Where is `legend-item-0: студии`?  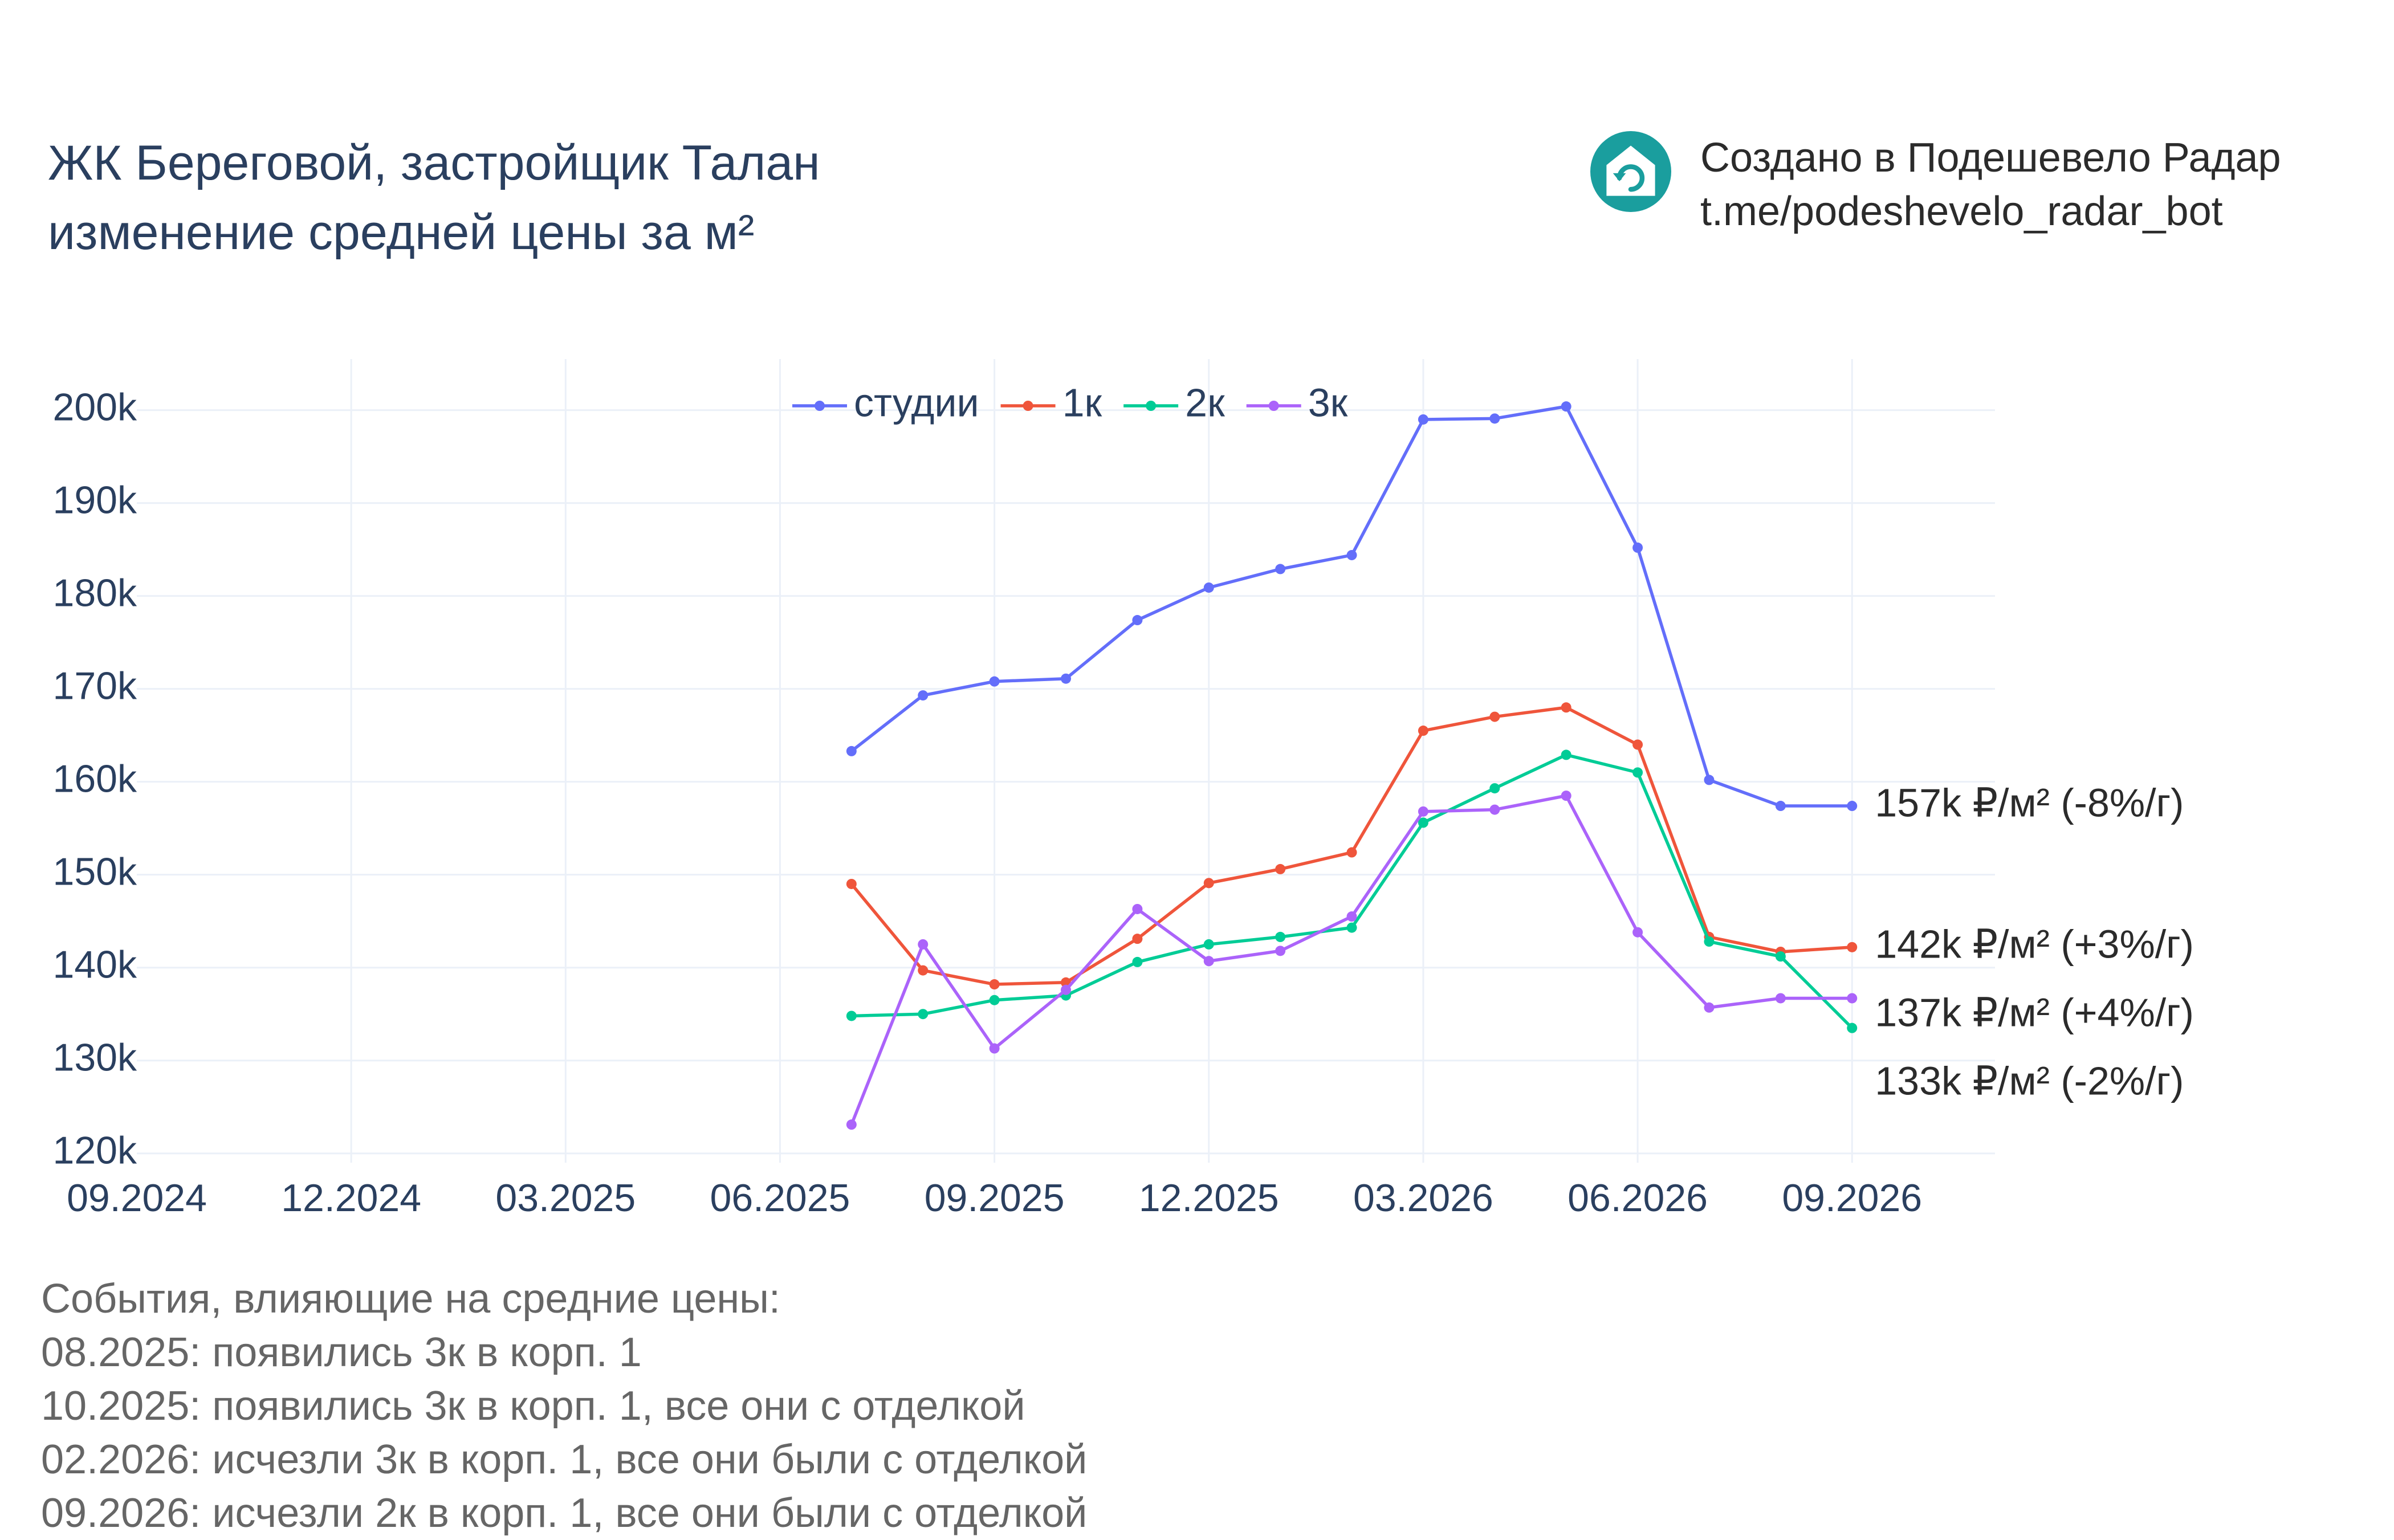
legend-item-0: студии is located at coordinates (885, 403).